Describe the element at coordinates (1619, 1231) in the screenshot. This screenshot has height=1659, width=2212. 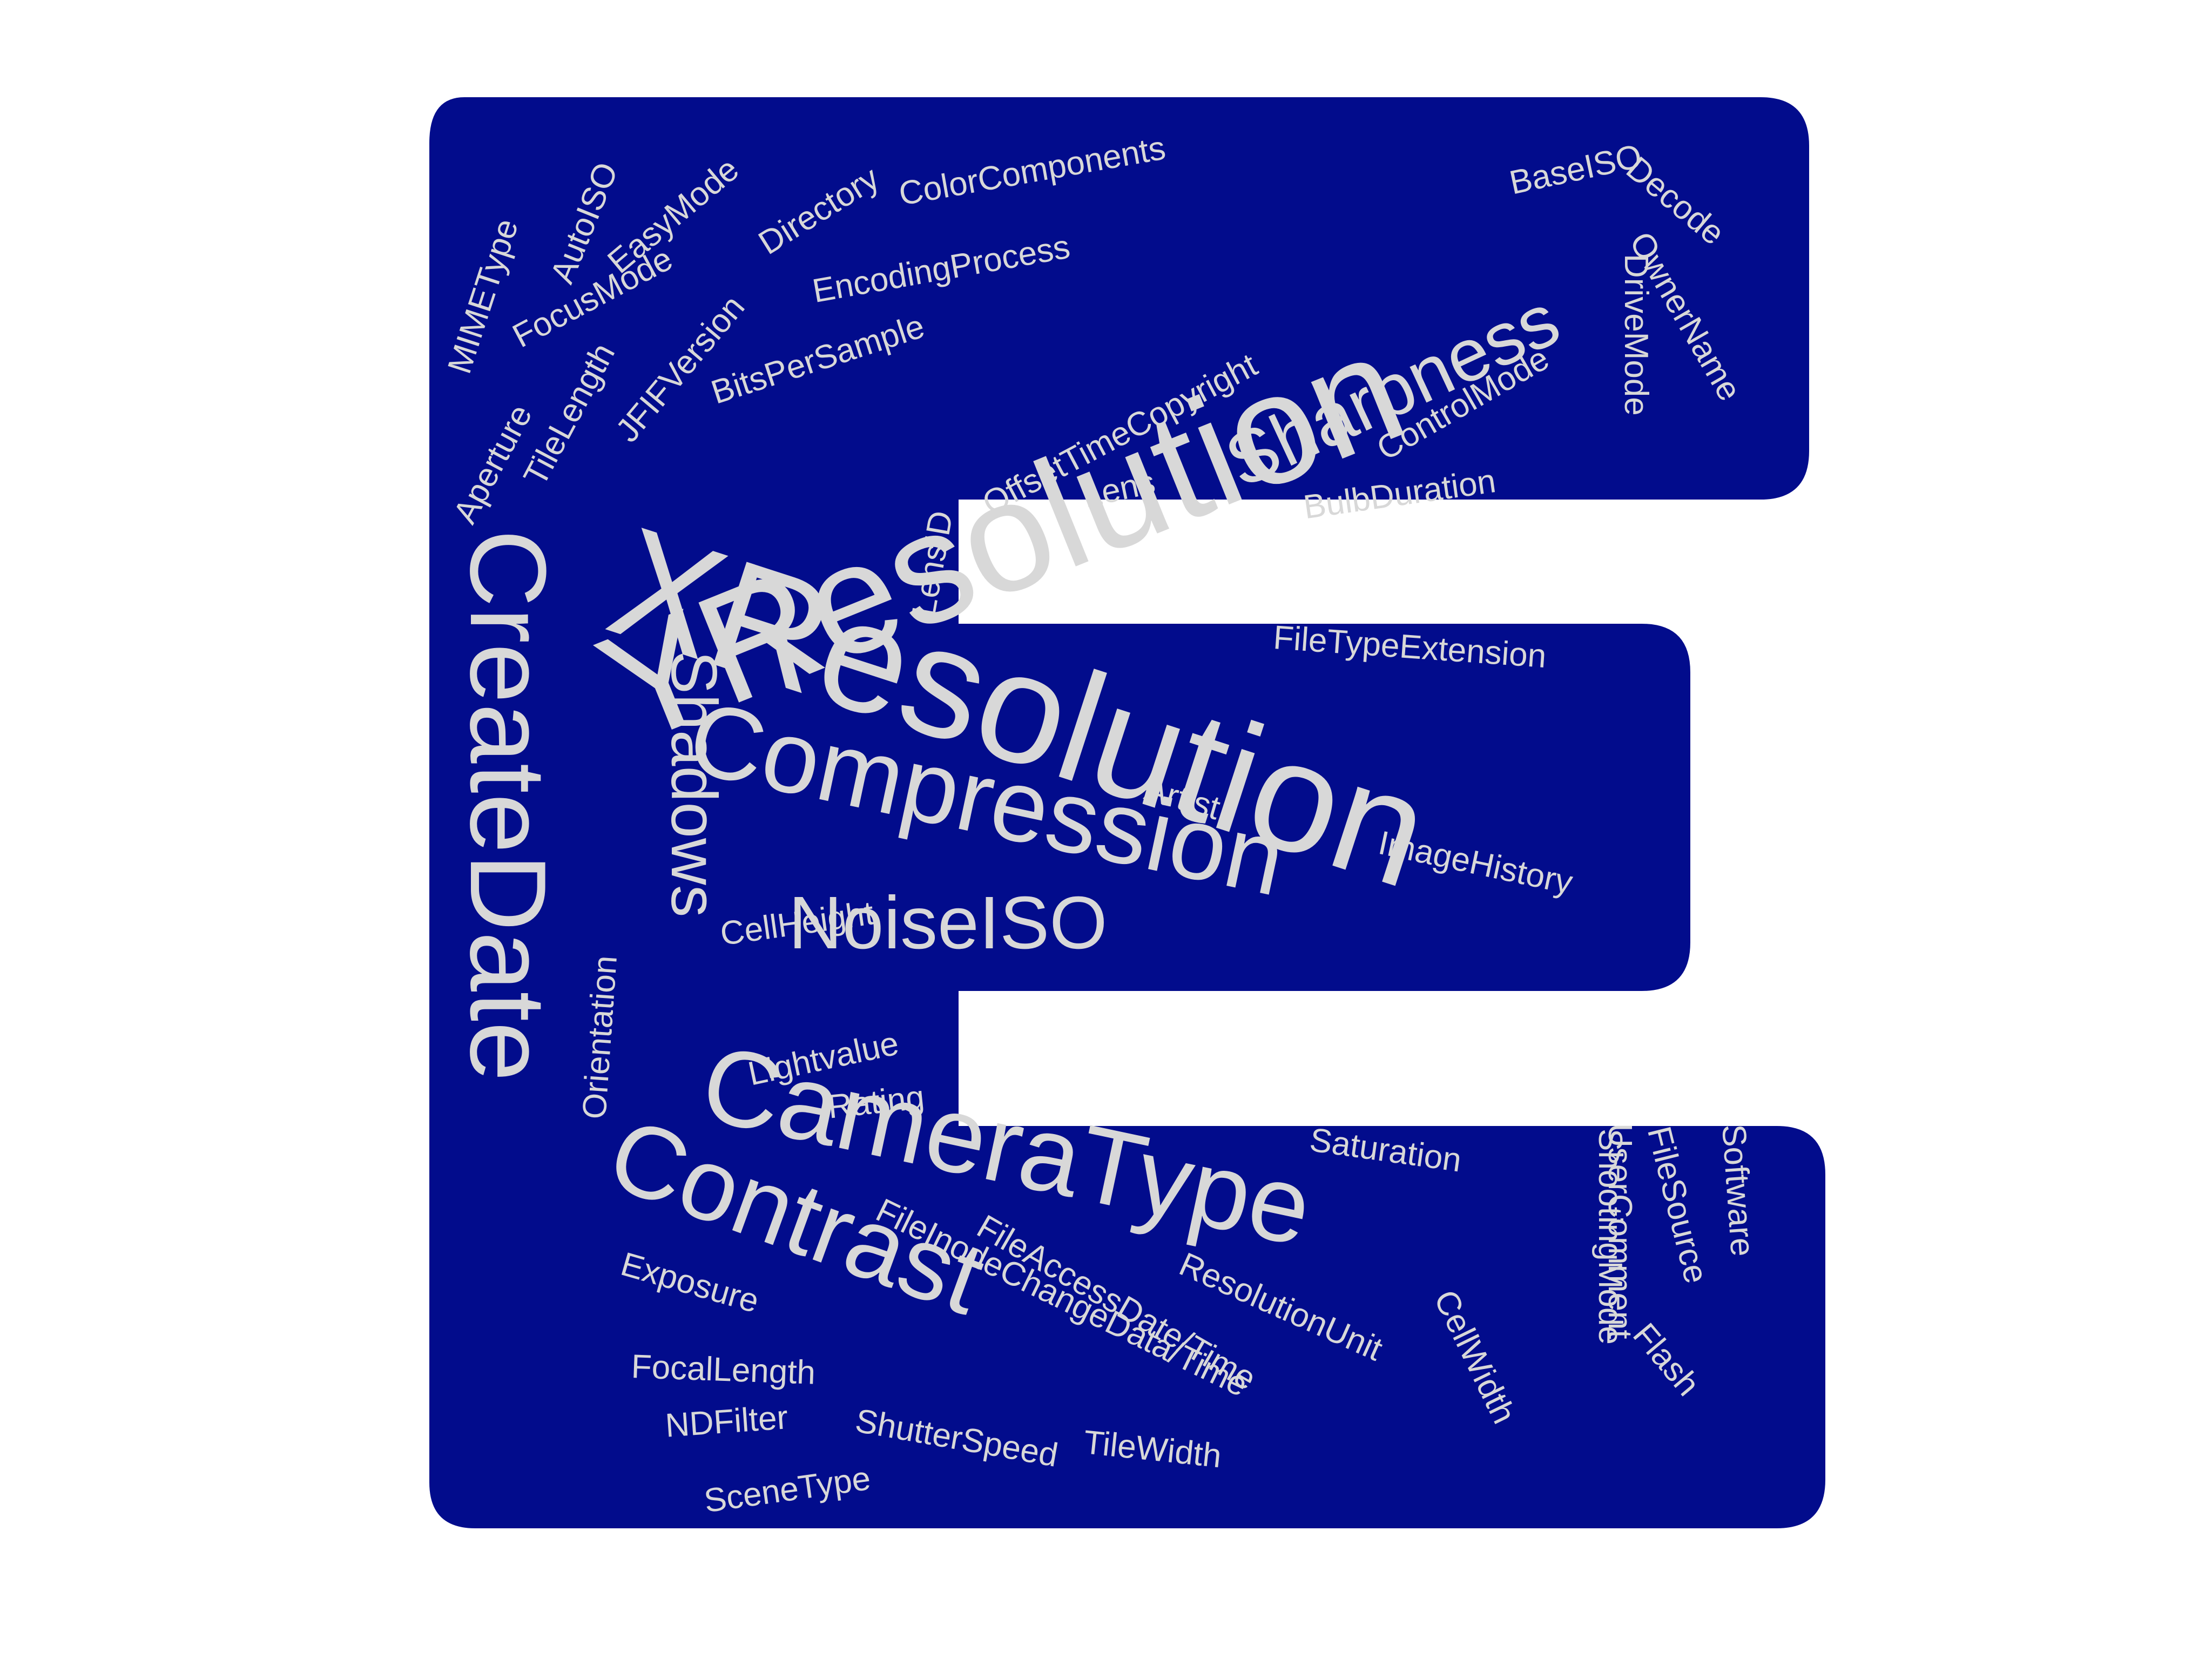
I see `word-usercomment: UserComment` at that location.